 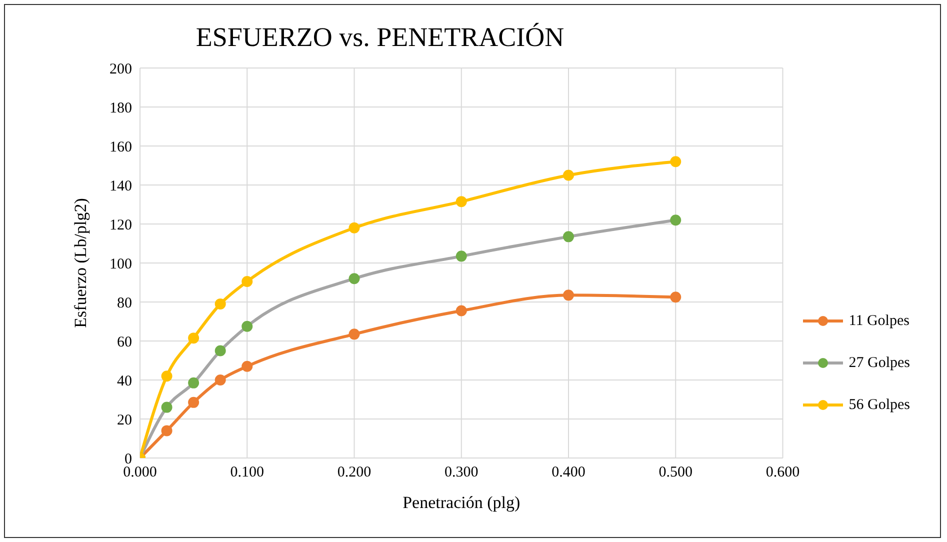 I want to click on x-tick-label: 0.600, so click(x=783, y=472).